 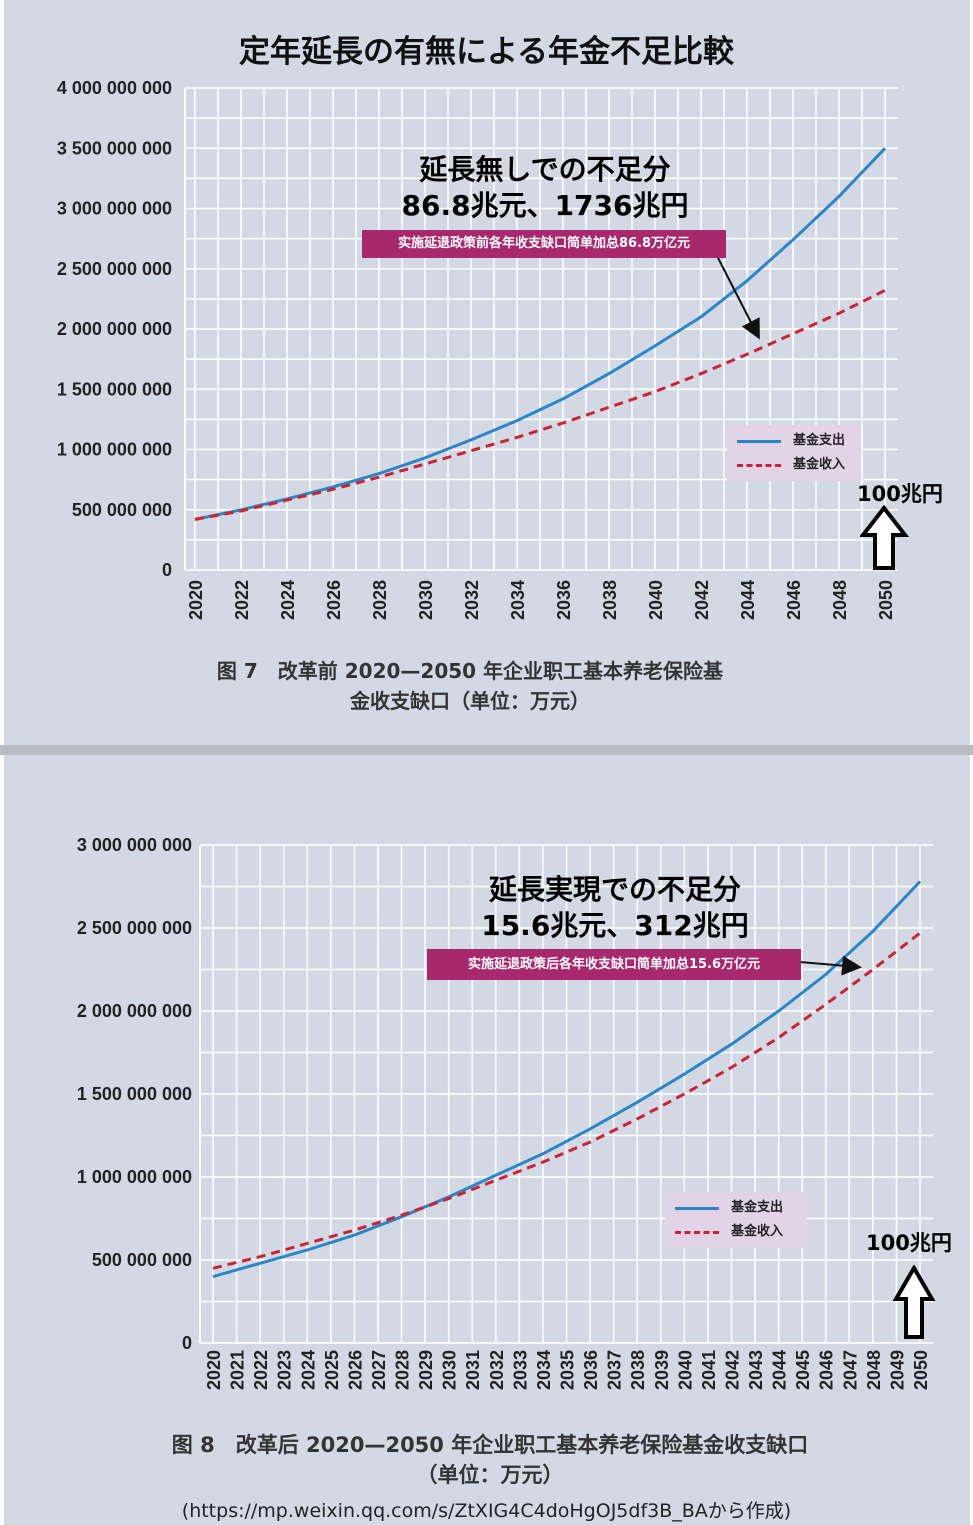 I want to click on annotation-2: 延長実現での不足分 15.6兆元、312兆円, so click(x=615, y=908).